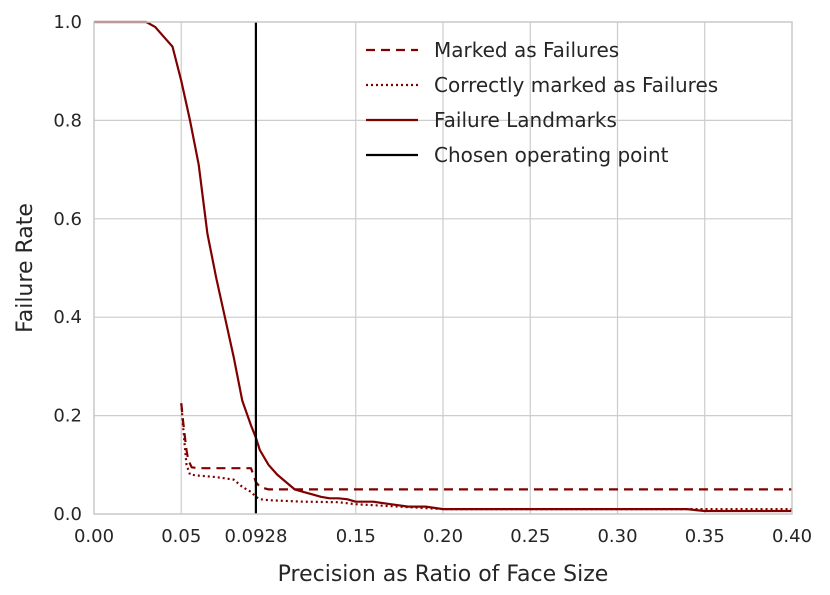 Image resolution: width=830 pixels, height=595 pixels. What do you see at coordinates (551, 155) in the screenshot?
I see `legend-label-chosen-operating-point: Chosen operating point` at bounding box center [551, 155].